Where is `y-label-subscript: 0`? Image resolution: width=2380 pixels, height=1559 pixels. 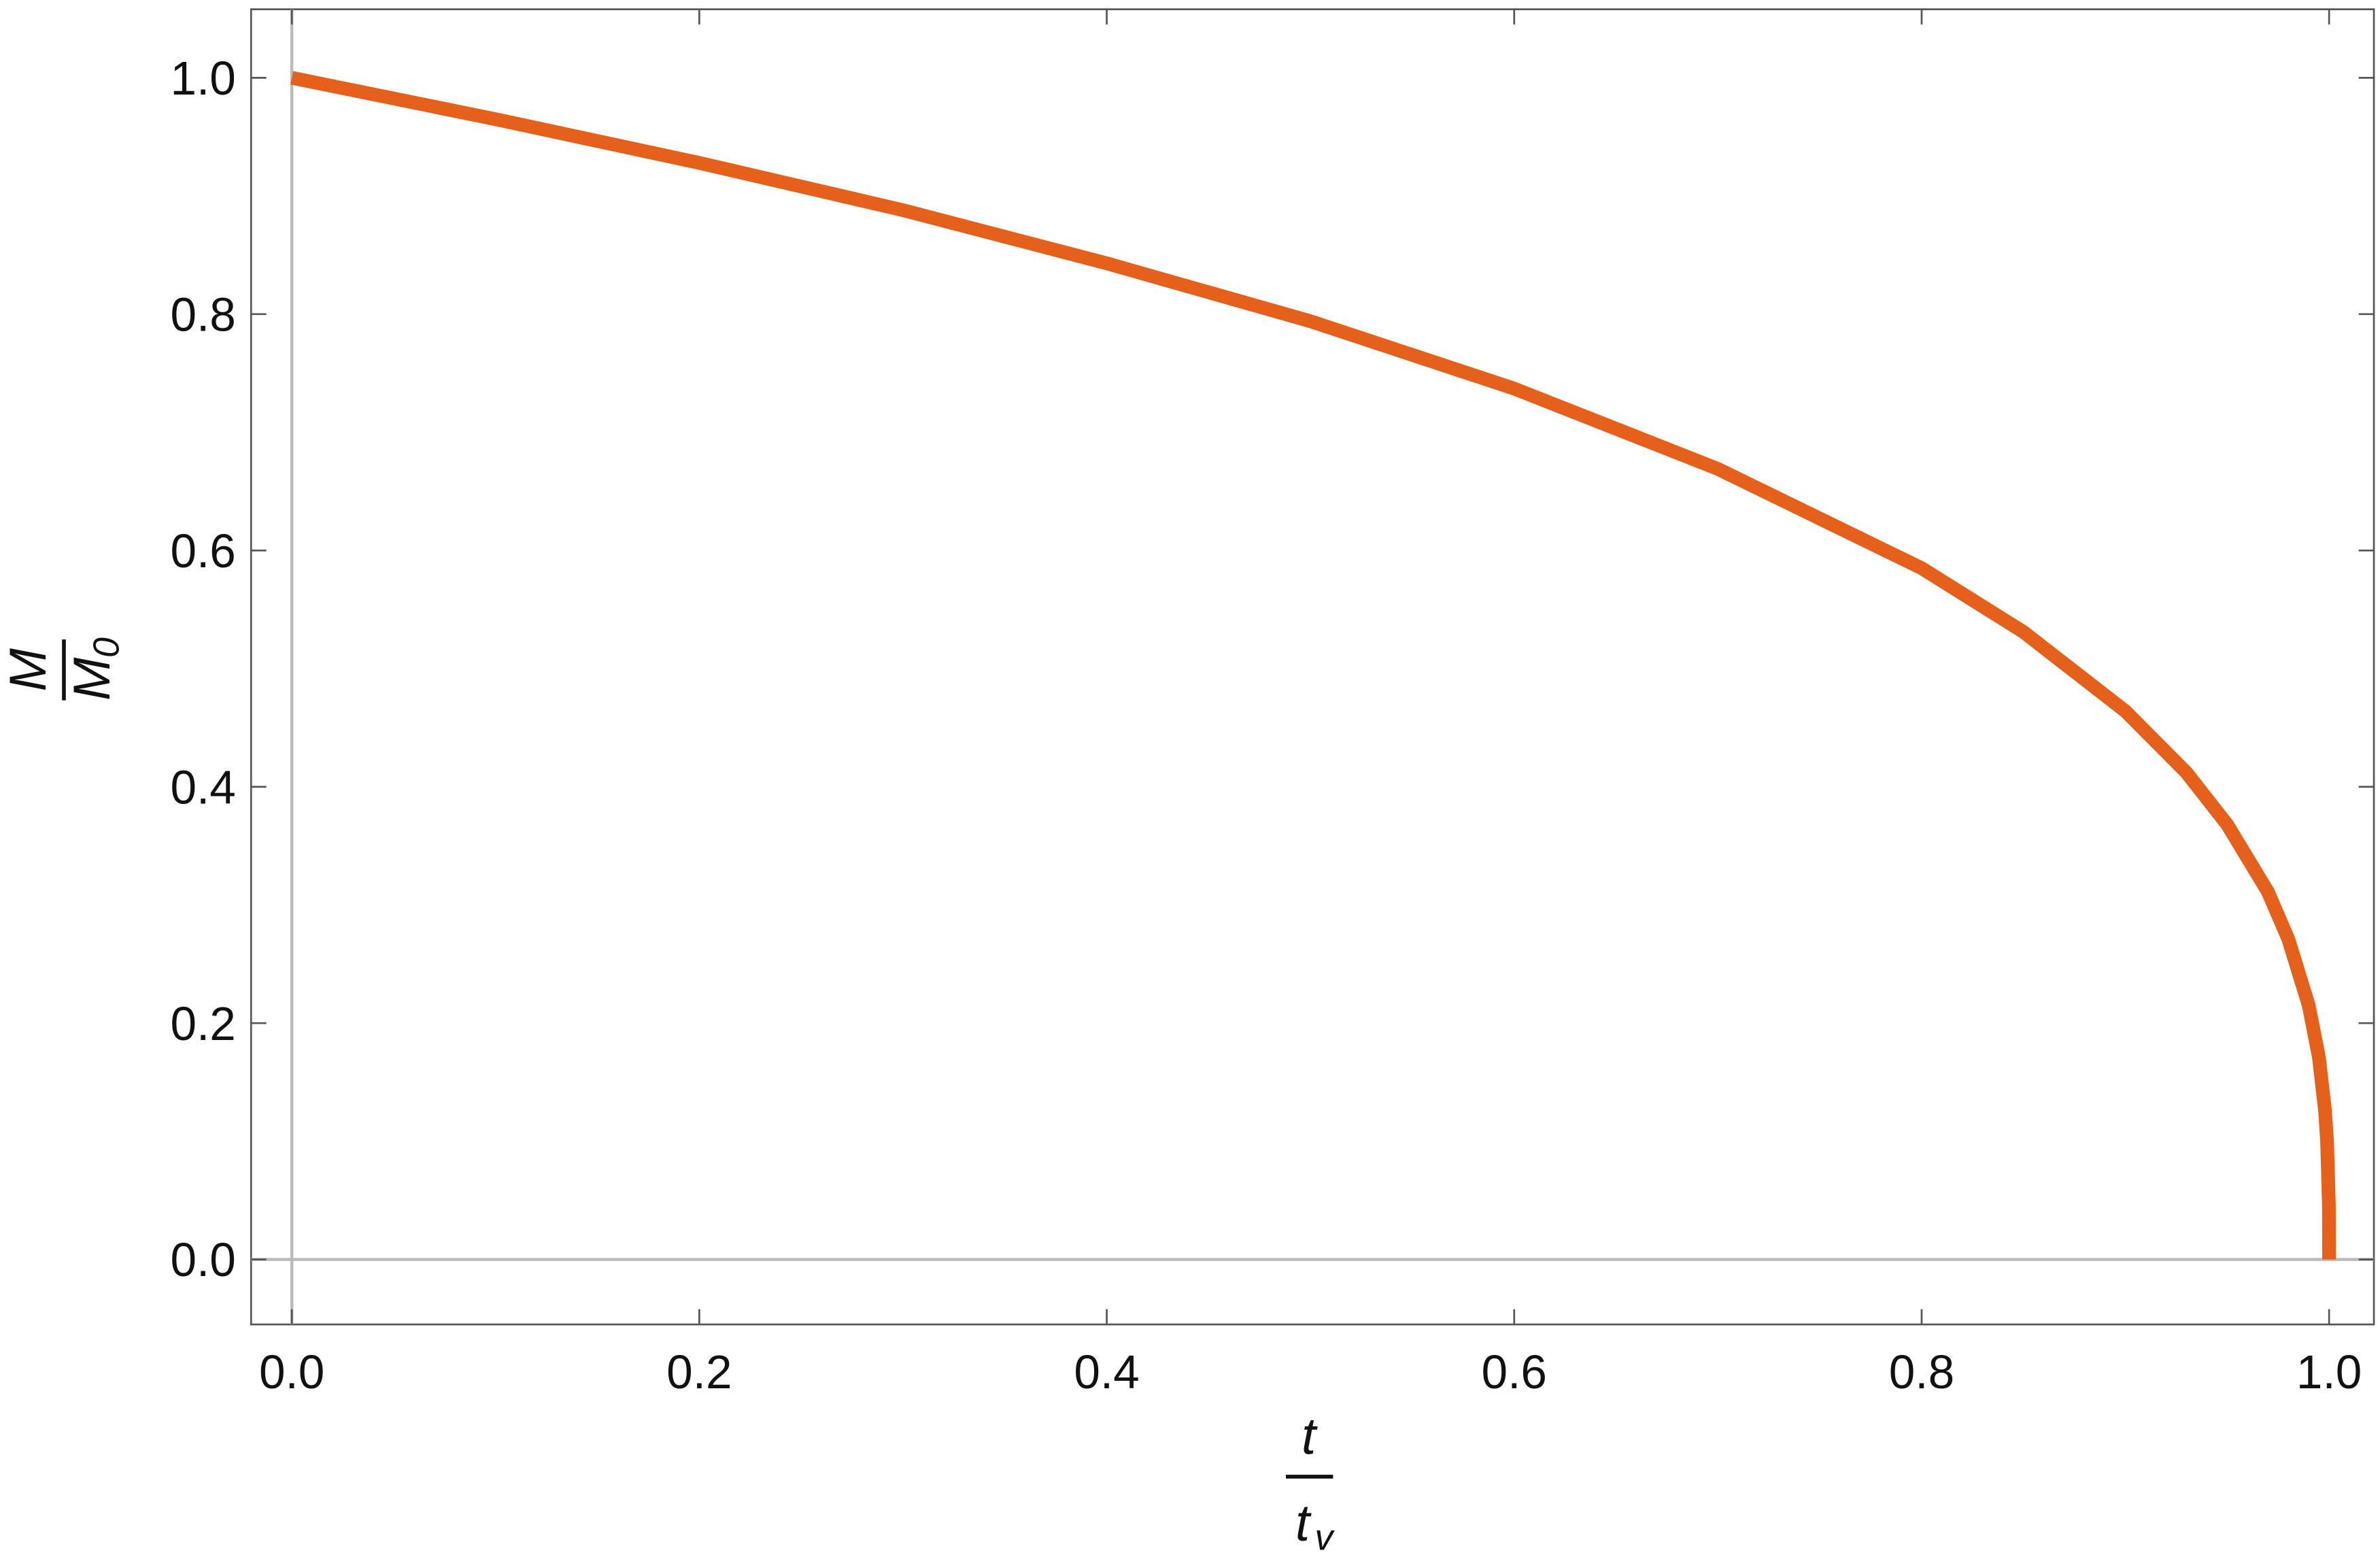
y-label-subscript: 0 is located at coordinates (107, 647).